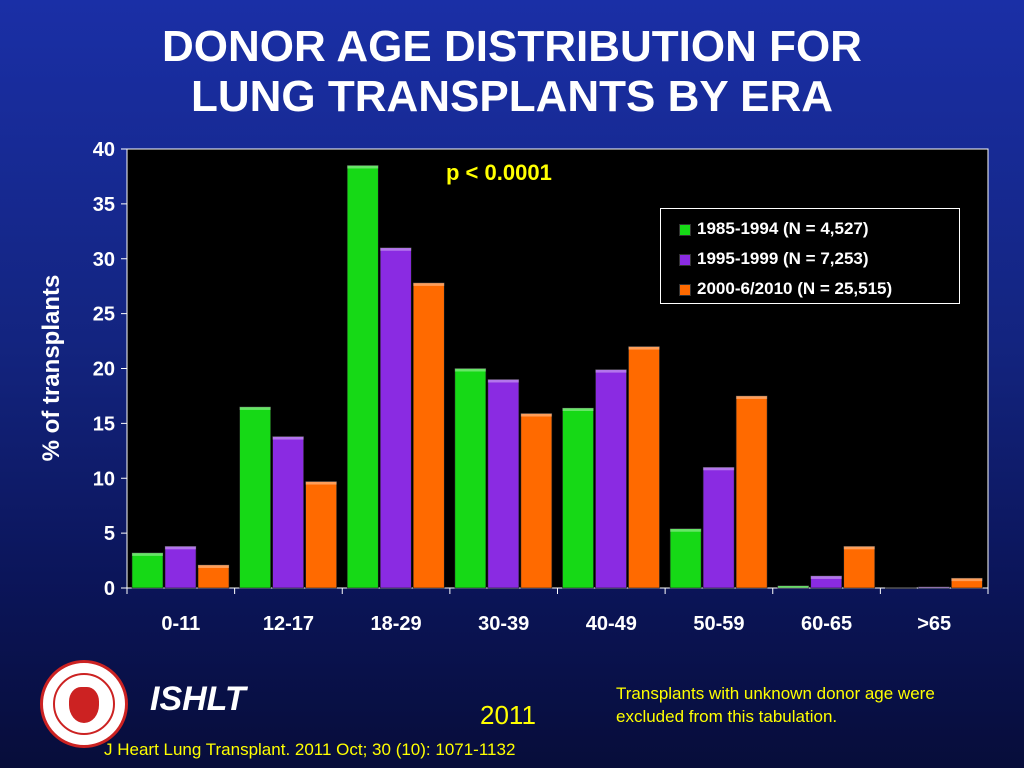 This screenshot has width=1024, height=768. What do you see at coordinates (826, 624) in the screenshot?
I see `x-tick-label: 60-65` at bounding box center [826, 624].